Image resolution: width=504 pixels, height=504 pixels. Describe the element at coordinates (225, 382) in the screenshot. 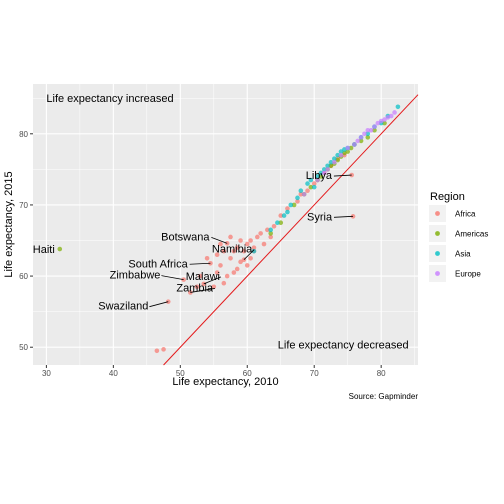

I see `x-axis-title: Life expectancy, 2010` at that location.